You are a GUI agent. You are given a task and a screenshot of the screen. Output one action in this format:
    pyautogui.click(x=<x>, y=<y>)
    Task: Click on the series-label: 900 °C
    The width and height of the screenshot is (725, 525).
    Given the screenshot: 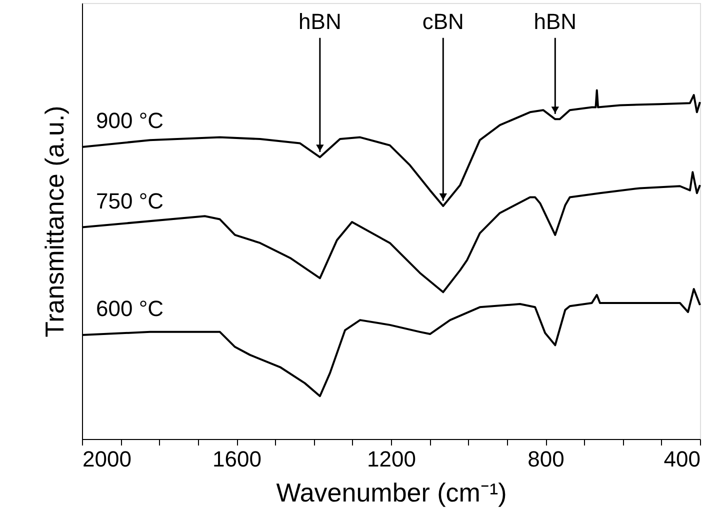 What is the action you would take?
    pyautogui.click(x=130, y=121)
    